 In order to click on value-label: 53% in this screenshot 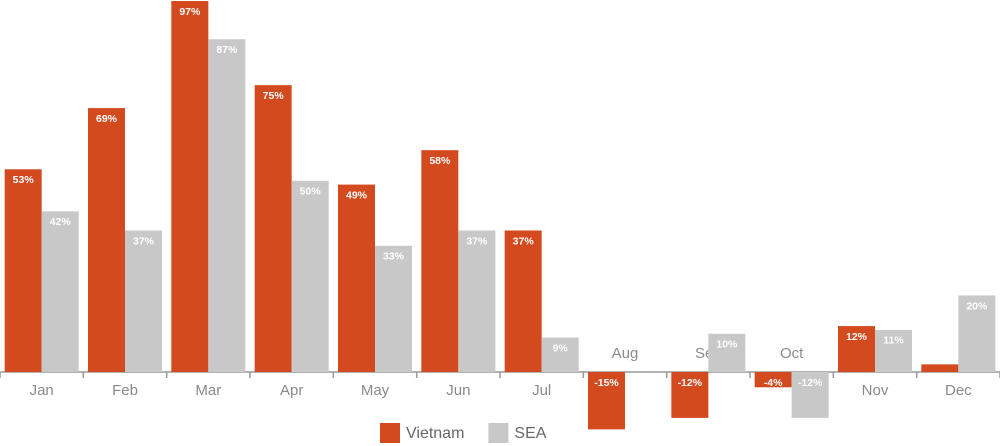, I will do `click(24, 180)`.